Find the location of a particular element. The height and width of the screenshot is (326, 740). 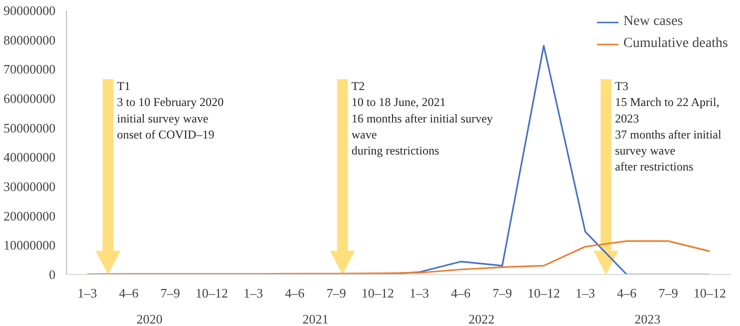

text: 2020 is located at coordinates (149, 319).